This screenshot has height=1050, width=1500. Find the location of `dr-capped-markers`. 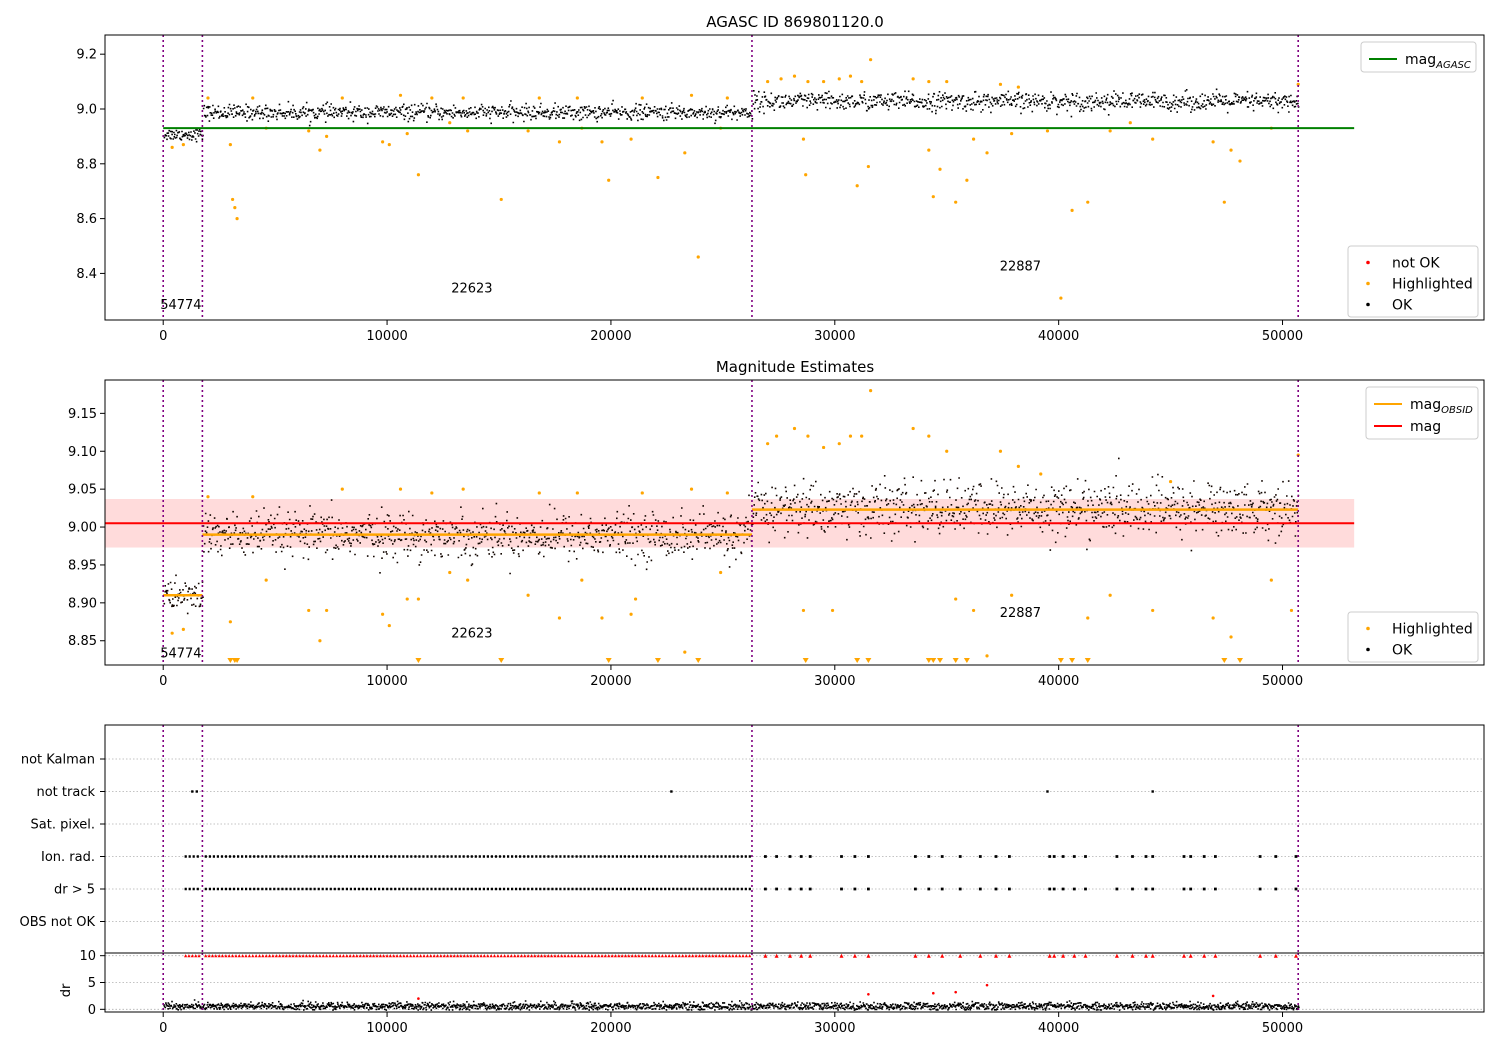

dr-capped-markers is located at coordinates (741, 955).